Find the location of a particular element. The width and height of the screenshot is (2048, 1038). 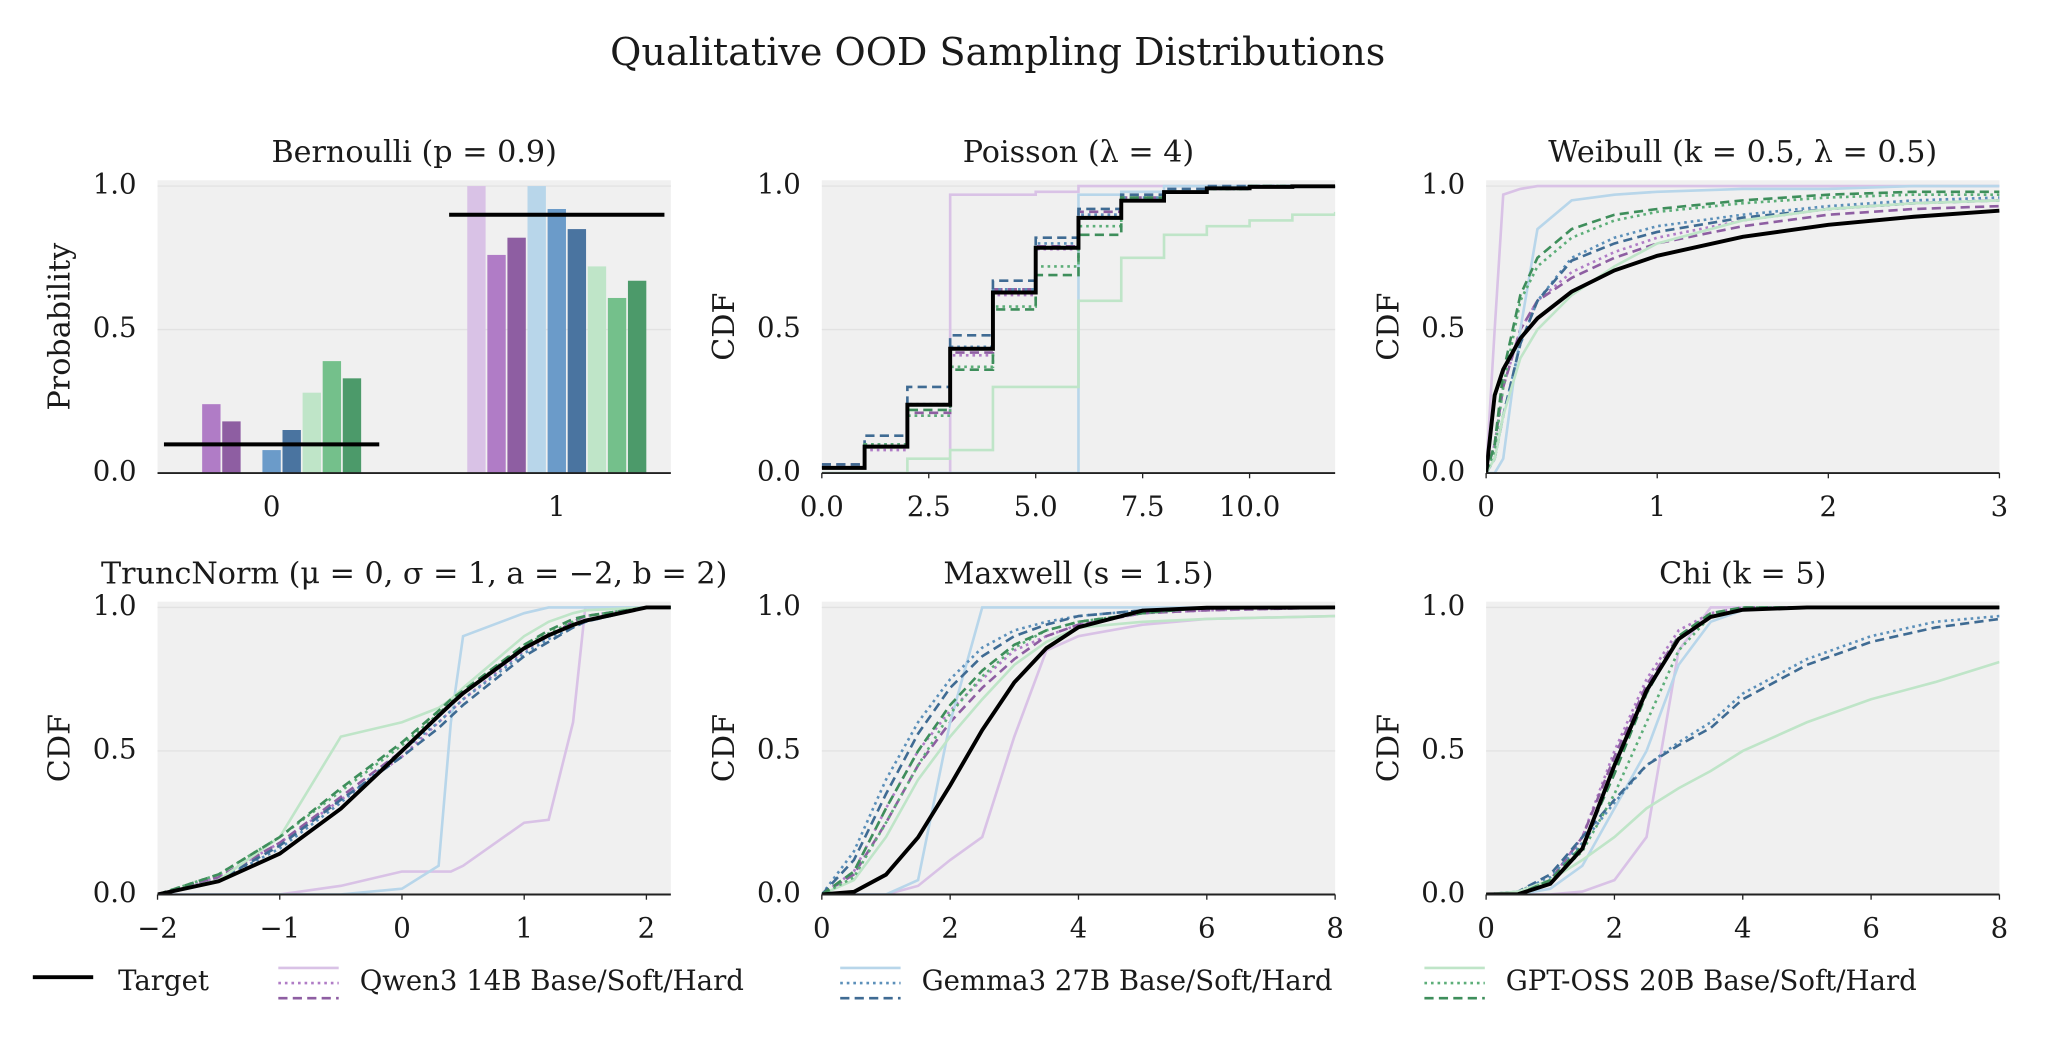

subplot-title: Chi (k = 5) is located at coordinates (1742, 573).